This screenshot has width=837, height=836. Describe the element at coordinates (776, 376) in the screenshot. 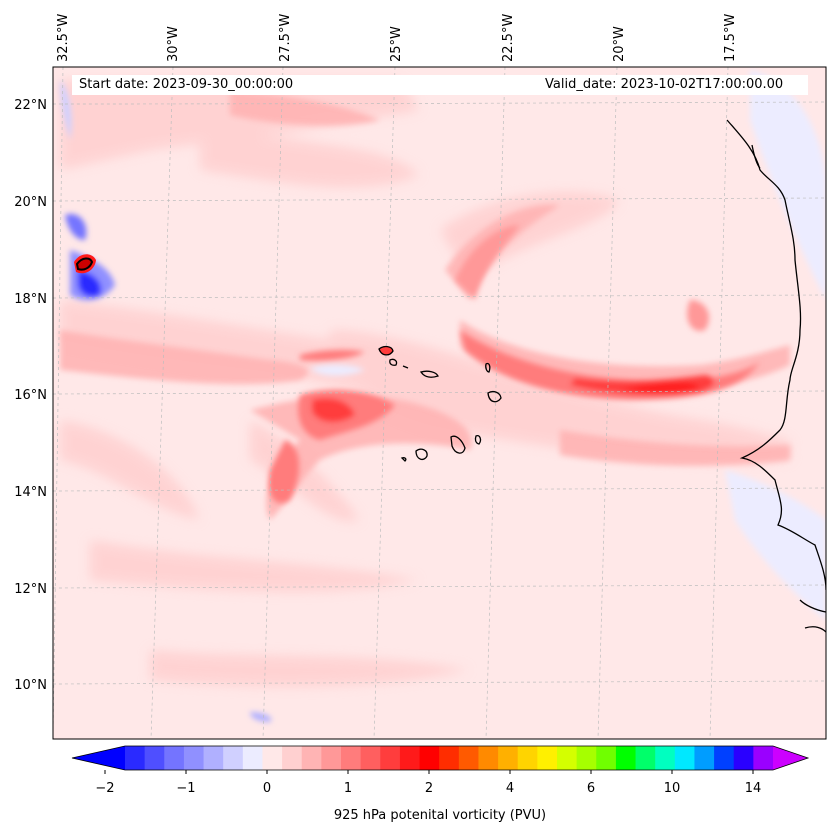

I see `coastline` at that location.